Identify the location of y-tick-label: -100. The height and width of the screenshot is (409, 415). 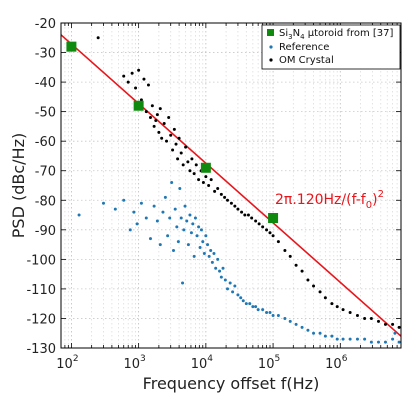
(41, 260).